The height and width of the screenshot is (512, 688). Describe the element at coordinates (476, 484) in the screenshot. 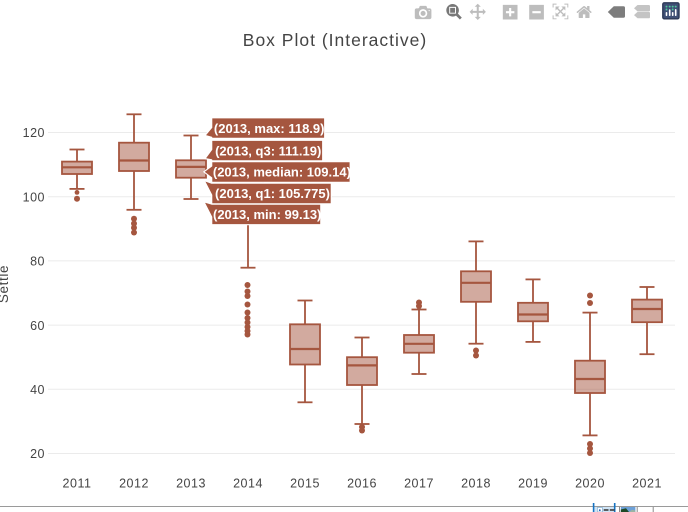

I see `svg-text: 2018` at that location.